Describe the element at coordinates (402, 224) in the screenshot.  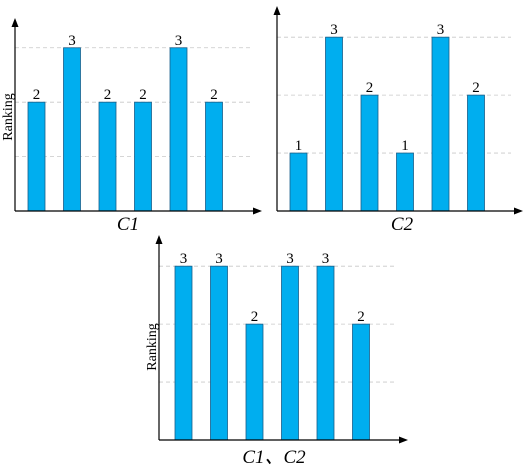
I see `x-axis-label: C2` at that location.